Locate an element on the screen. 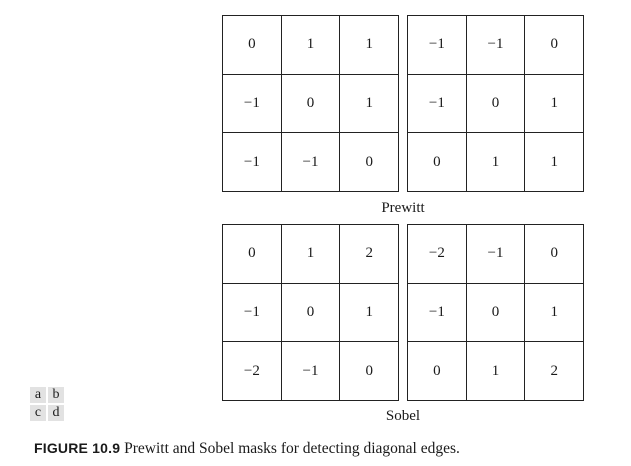 This screenshot has height=466, width=631. prewitt-label: Prewitt is located at coordinates (403, 208).